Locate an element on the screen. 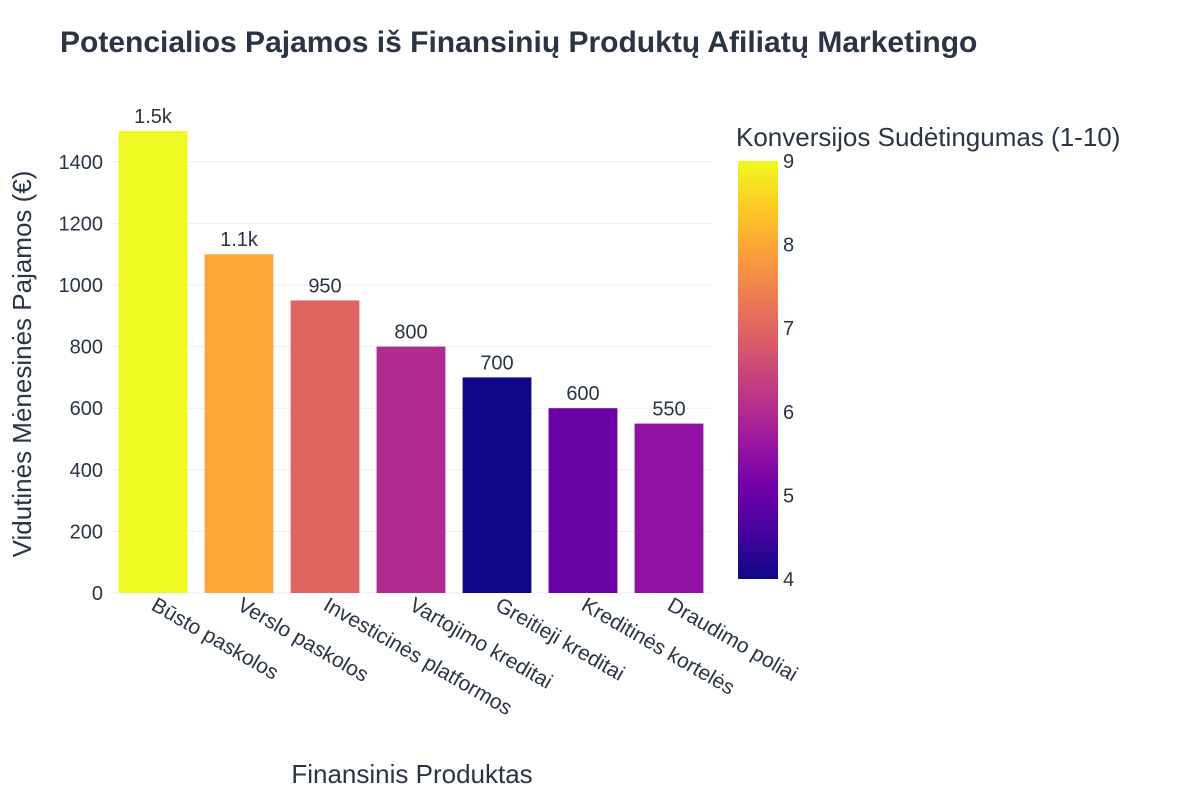 This screenshot has width=1200, height=800. y-tick-label: 600 is located at coordinates (86, 409).